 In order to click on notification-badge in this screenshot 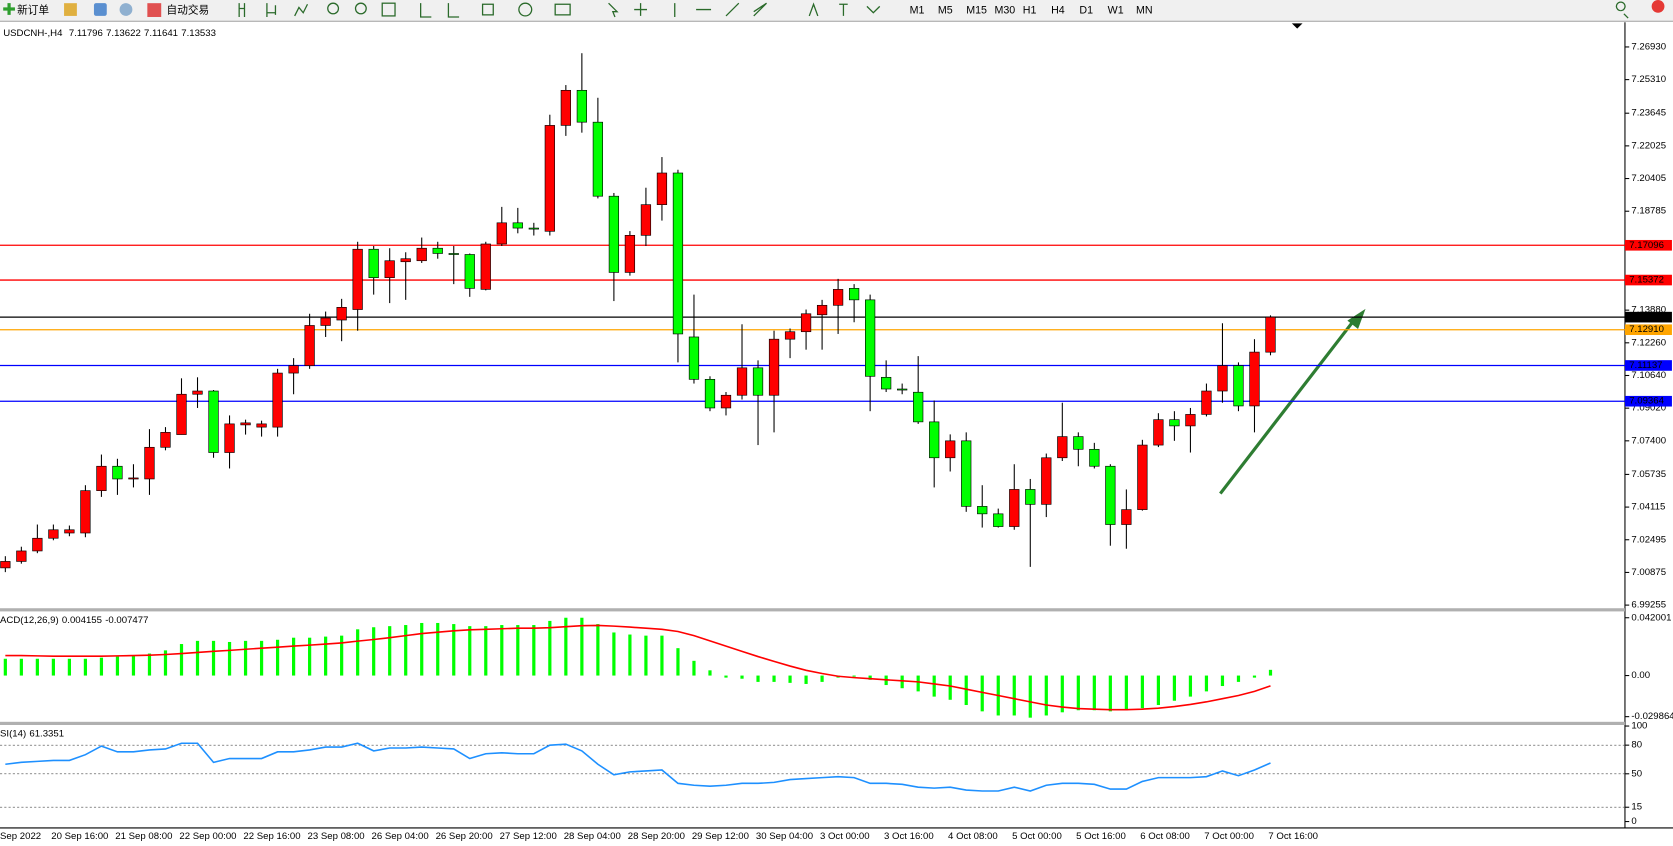, I will do `click(1658, 6)`.